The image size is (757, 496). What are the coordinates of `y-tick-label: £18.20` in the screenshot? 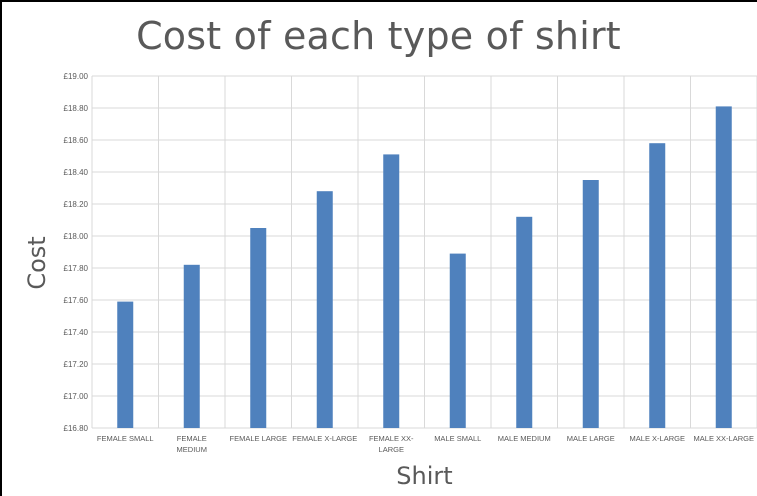 It's located at (76, 204).